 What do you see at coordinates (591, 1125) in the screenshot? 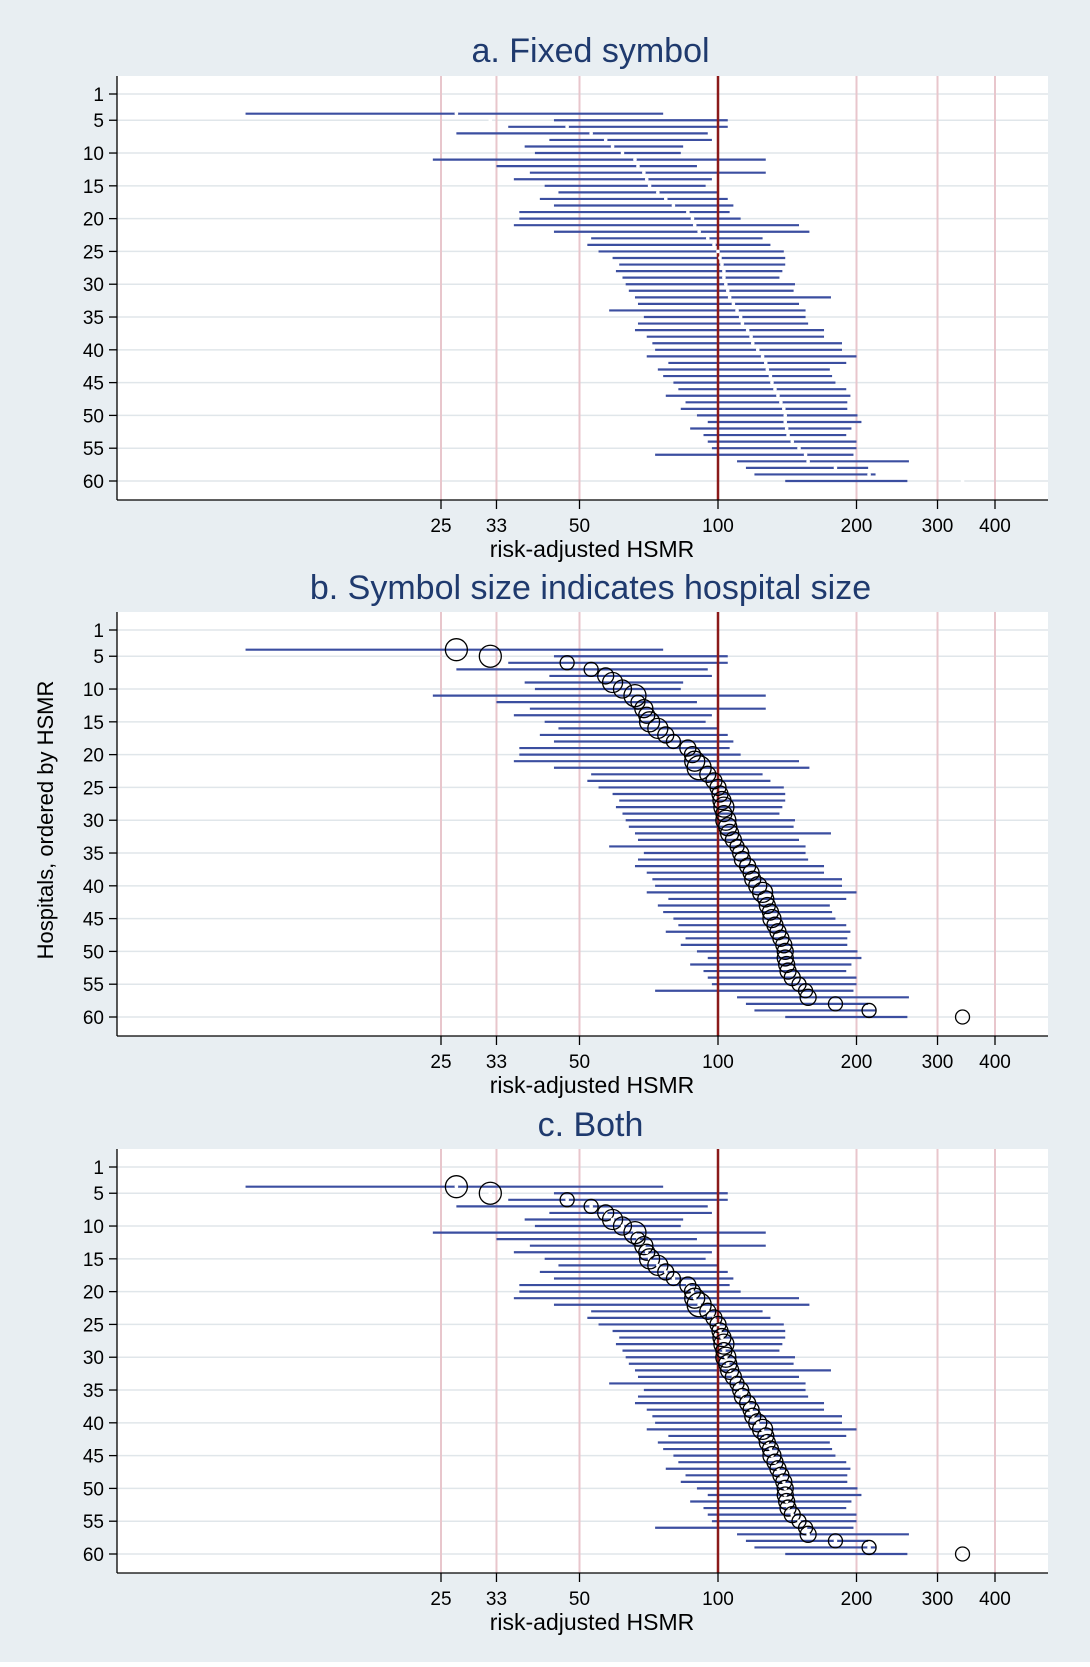
I see `panel-title: c. Both` at bounding box center [591, 1125].